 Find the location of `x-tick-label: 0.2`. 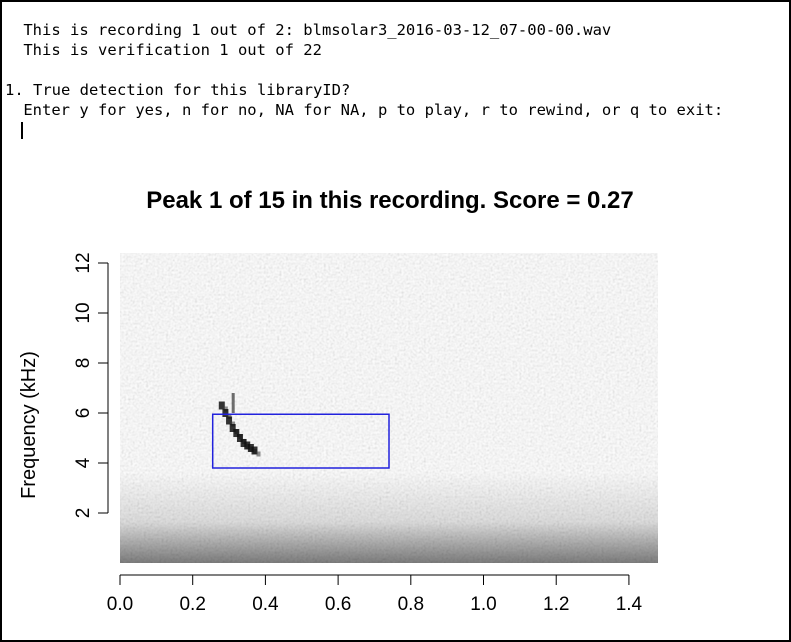

x-tick-label: 0.2 is located at coordinates (192, 604).